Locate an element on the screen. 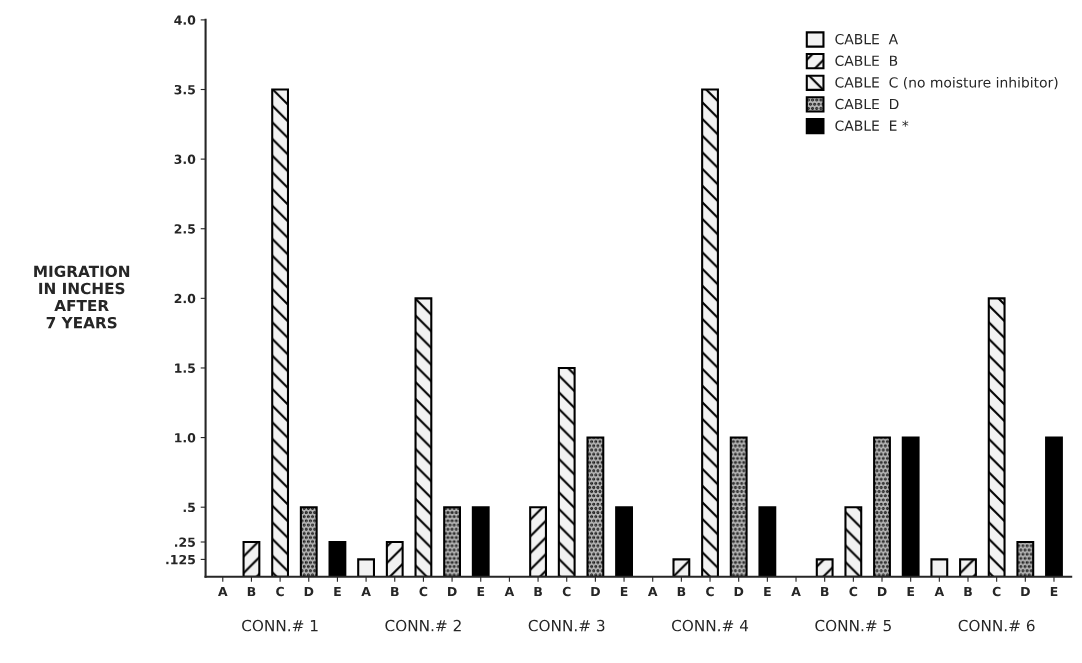  y-tick-label: 3.0 is located at coordinates (185, 159).